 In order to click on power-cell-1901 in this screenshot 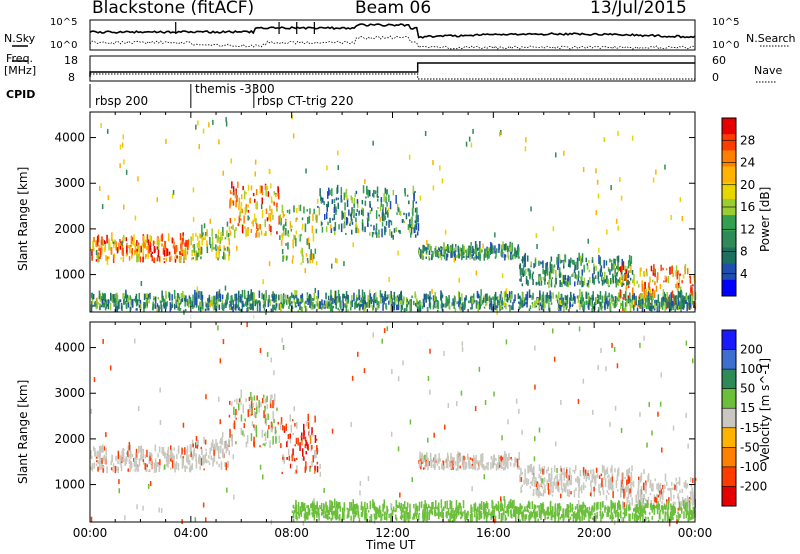, I will do `click(272, 296)`.